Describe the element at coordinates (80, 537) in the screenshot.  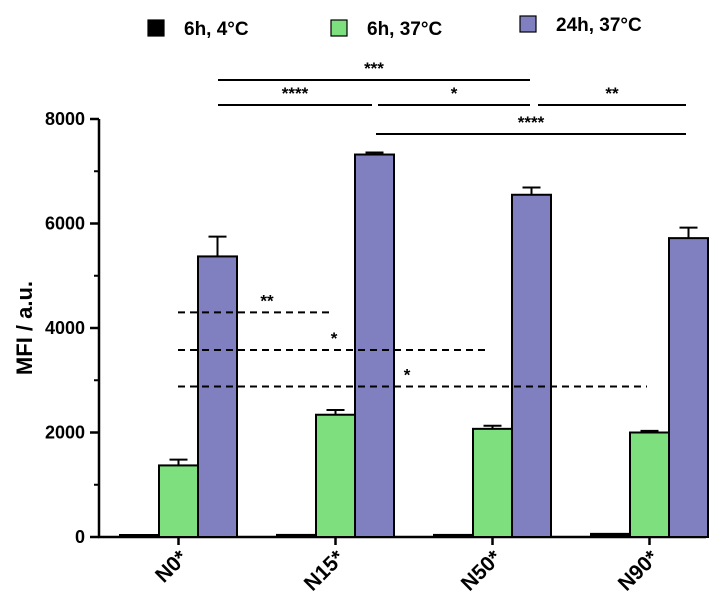
I see `y-tick-label: 0` at that location.